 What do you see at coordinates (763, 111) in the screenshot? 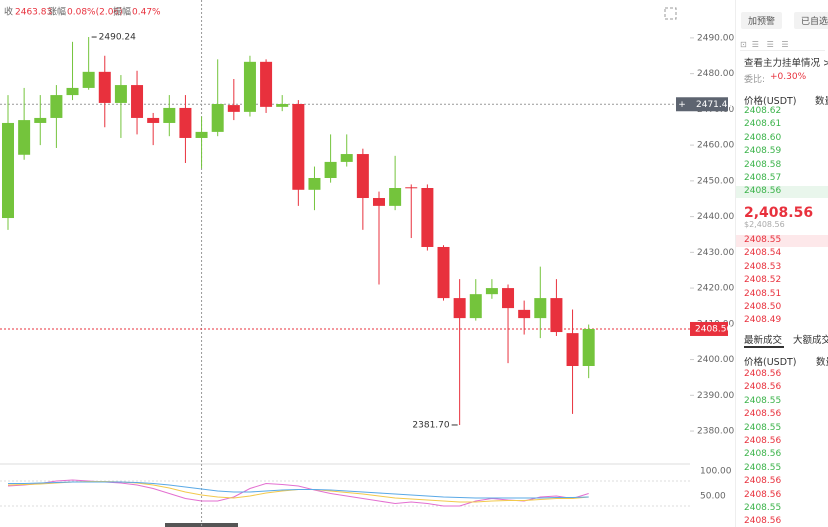
I see `ask-price: 2408.62` at bounding box center [763, 111].